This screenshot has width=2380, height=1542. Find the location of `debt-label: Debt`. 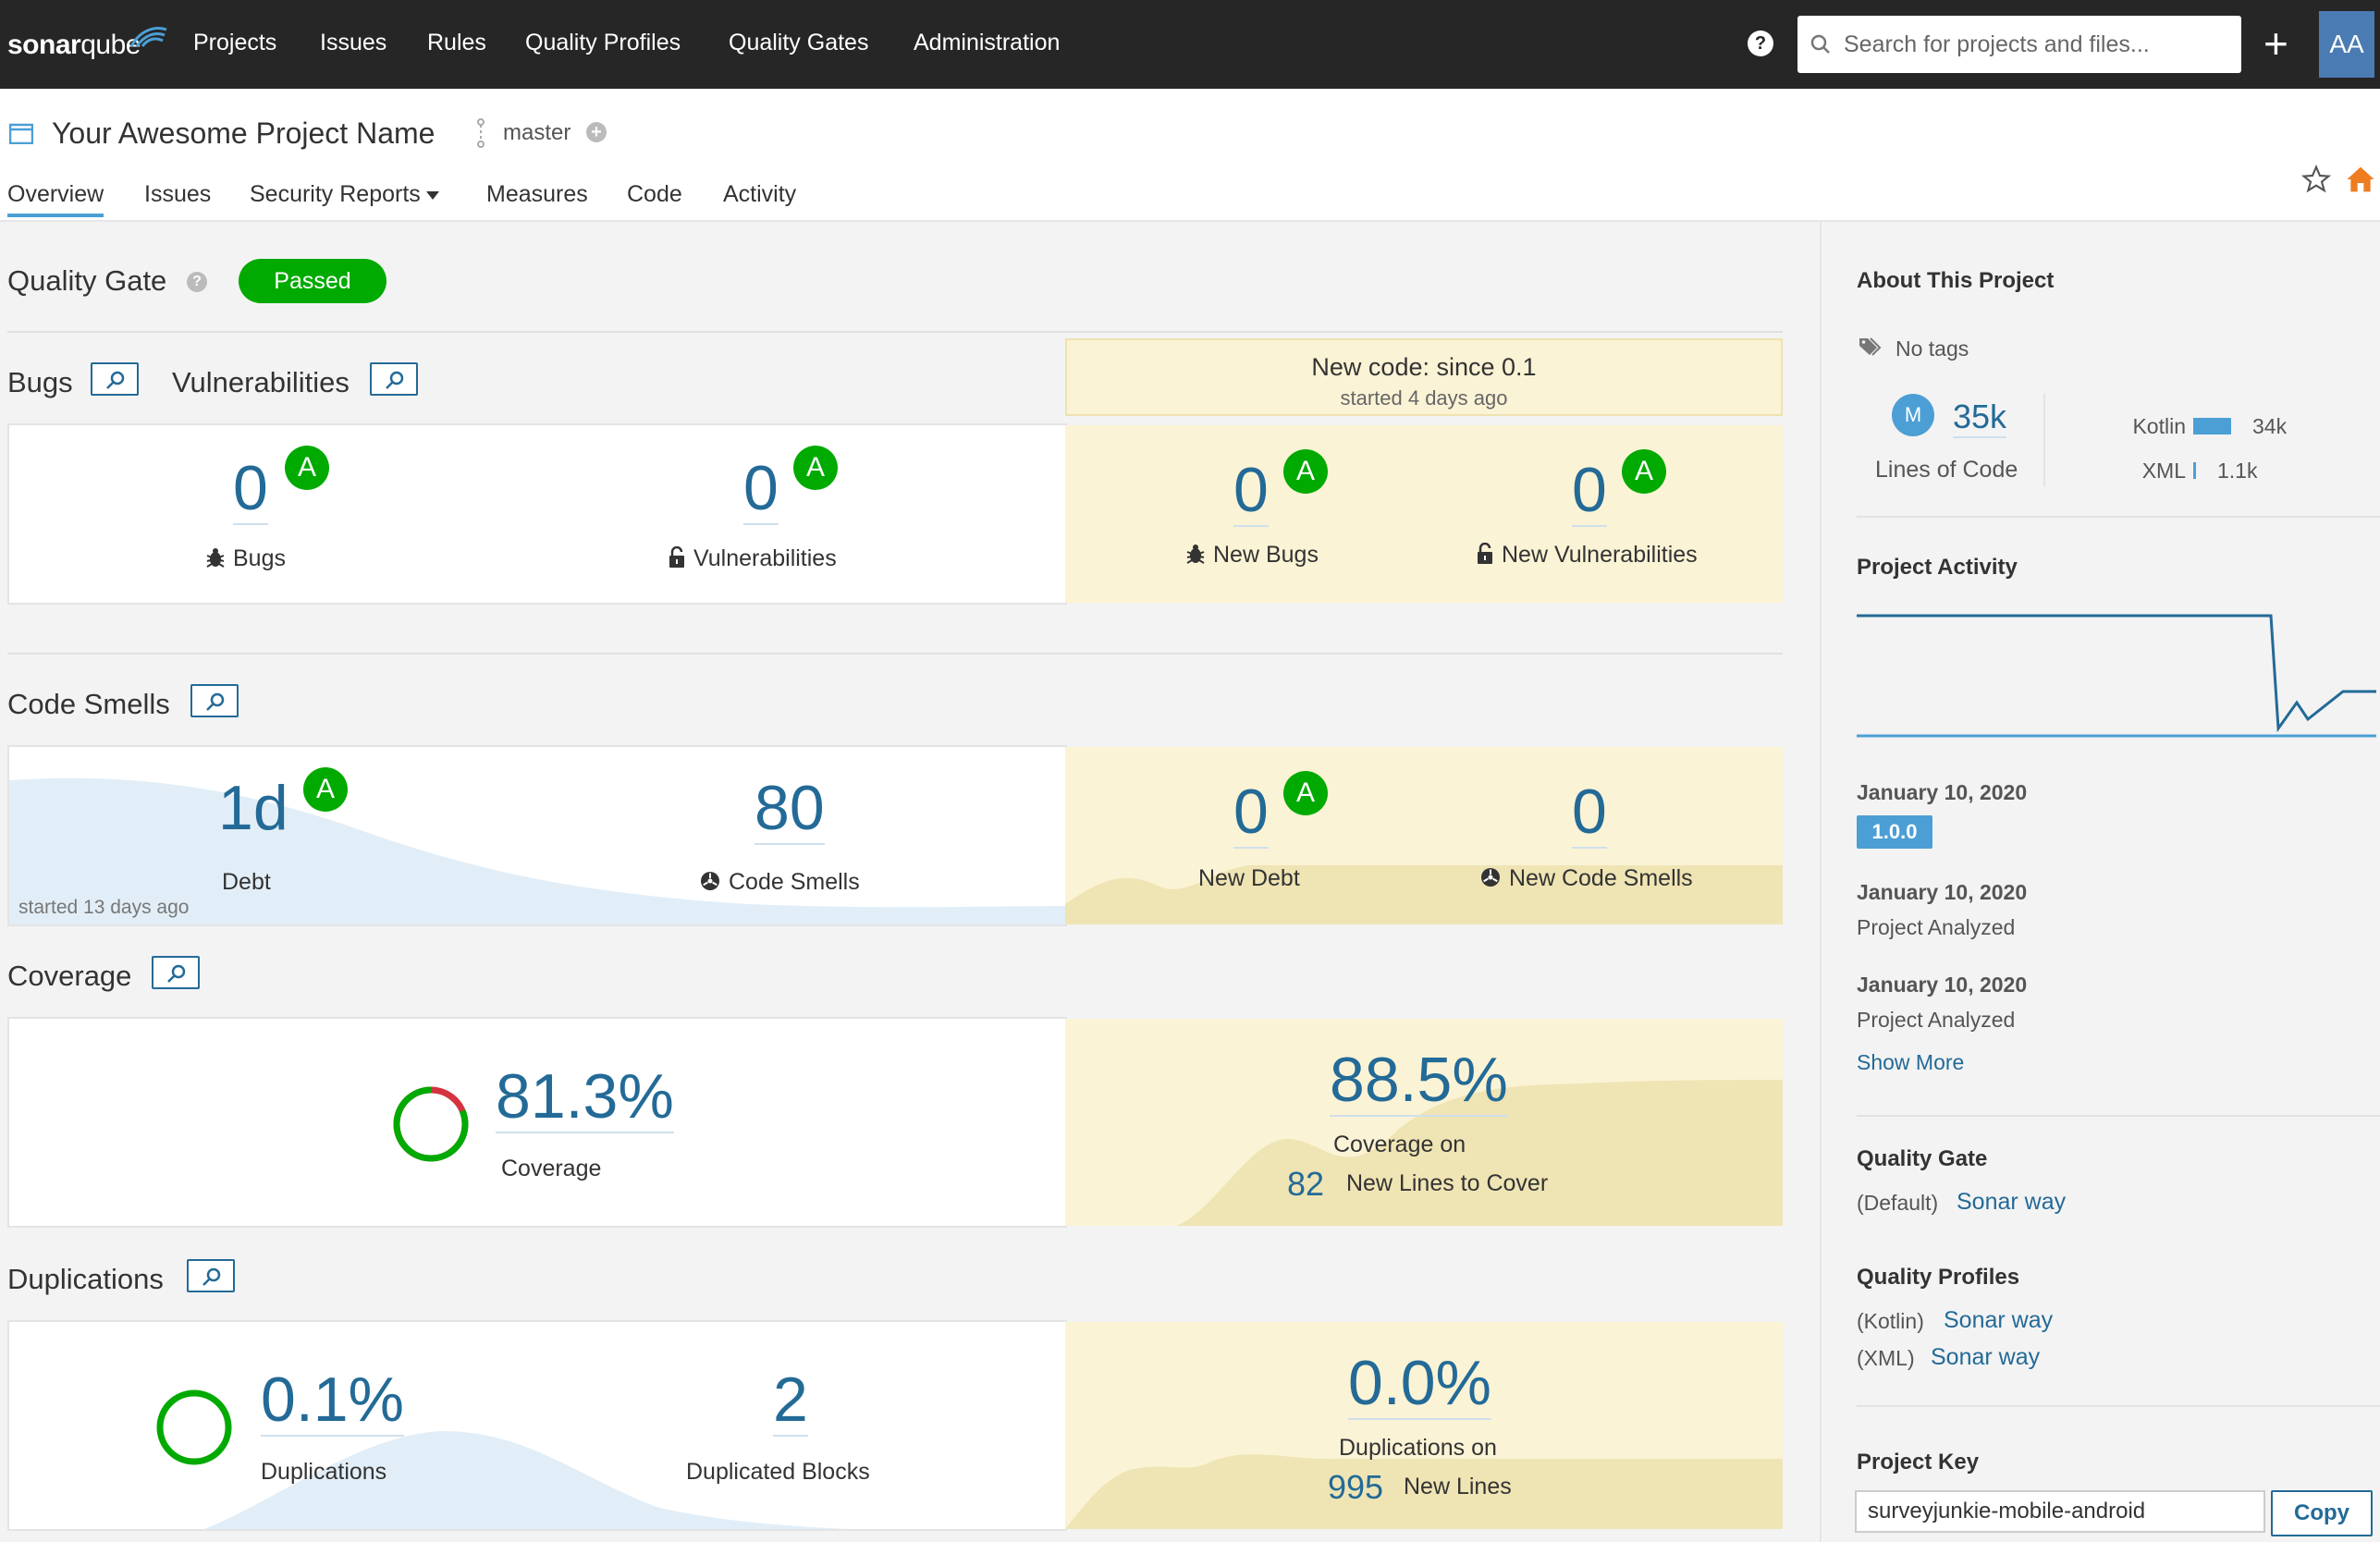

debt-label: Debt is located at coordinates (246, 882).